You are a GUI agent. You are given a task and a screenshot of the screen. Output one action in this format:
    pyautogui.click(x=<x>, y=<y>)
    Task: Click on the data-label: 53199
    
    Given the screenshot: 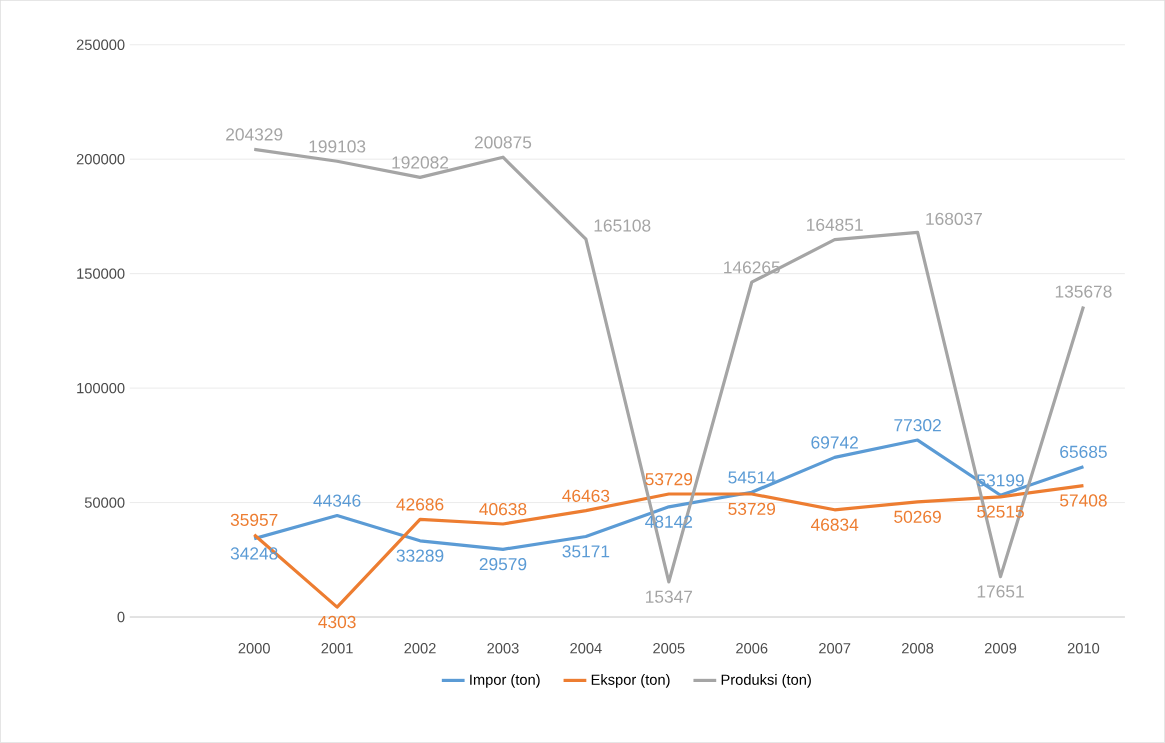 What is the action you would take?
    pyautogui.click(x=1000, y=480)
    